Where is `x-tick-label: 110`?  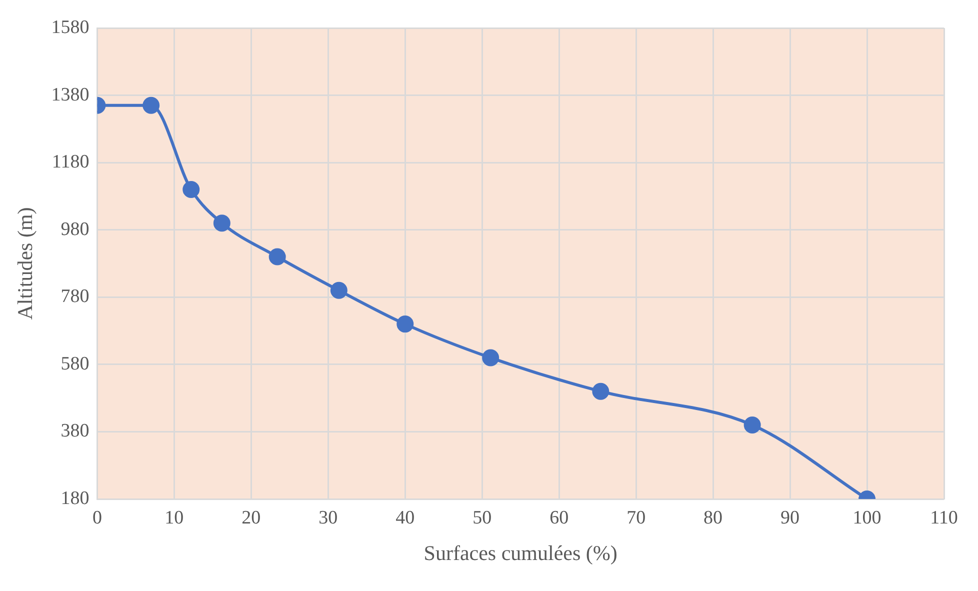
x-tick-label: 110 is located at coordinates (944, 517).